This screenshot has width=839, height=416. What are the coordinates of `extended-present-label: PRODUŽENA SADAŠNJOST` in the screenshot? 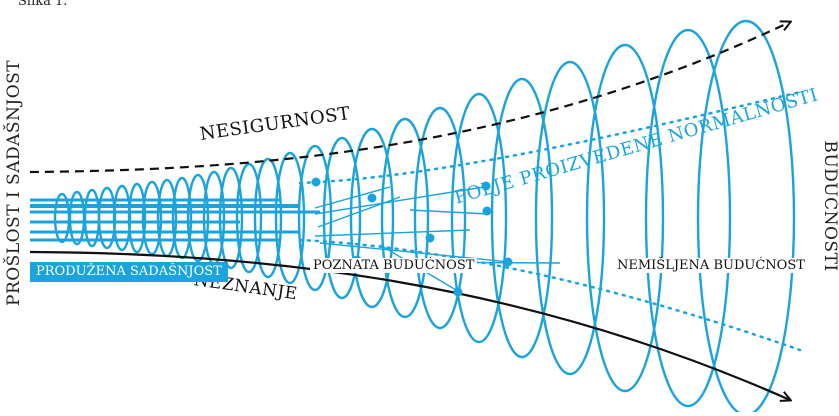 It's located at (129, 272).